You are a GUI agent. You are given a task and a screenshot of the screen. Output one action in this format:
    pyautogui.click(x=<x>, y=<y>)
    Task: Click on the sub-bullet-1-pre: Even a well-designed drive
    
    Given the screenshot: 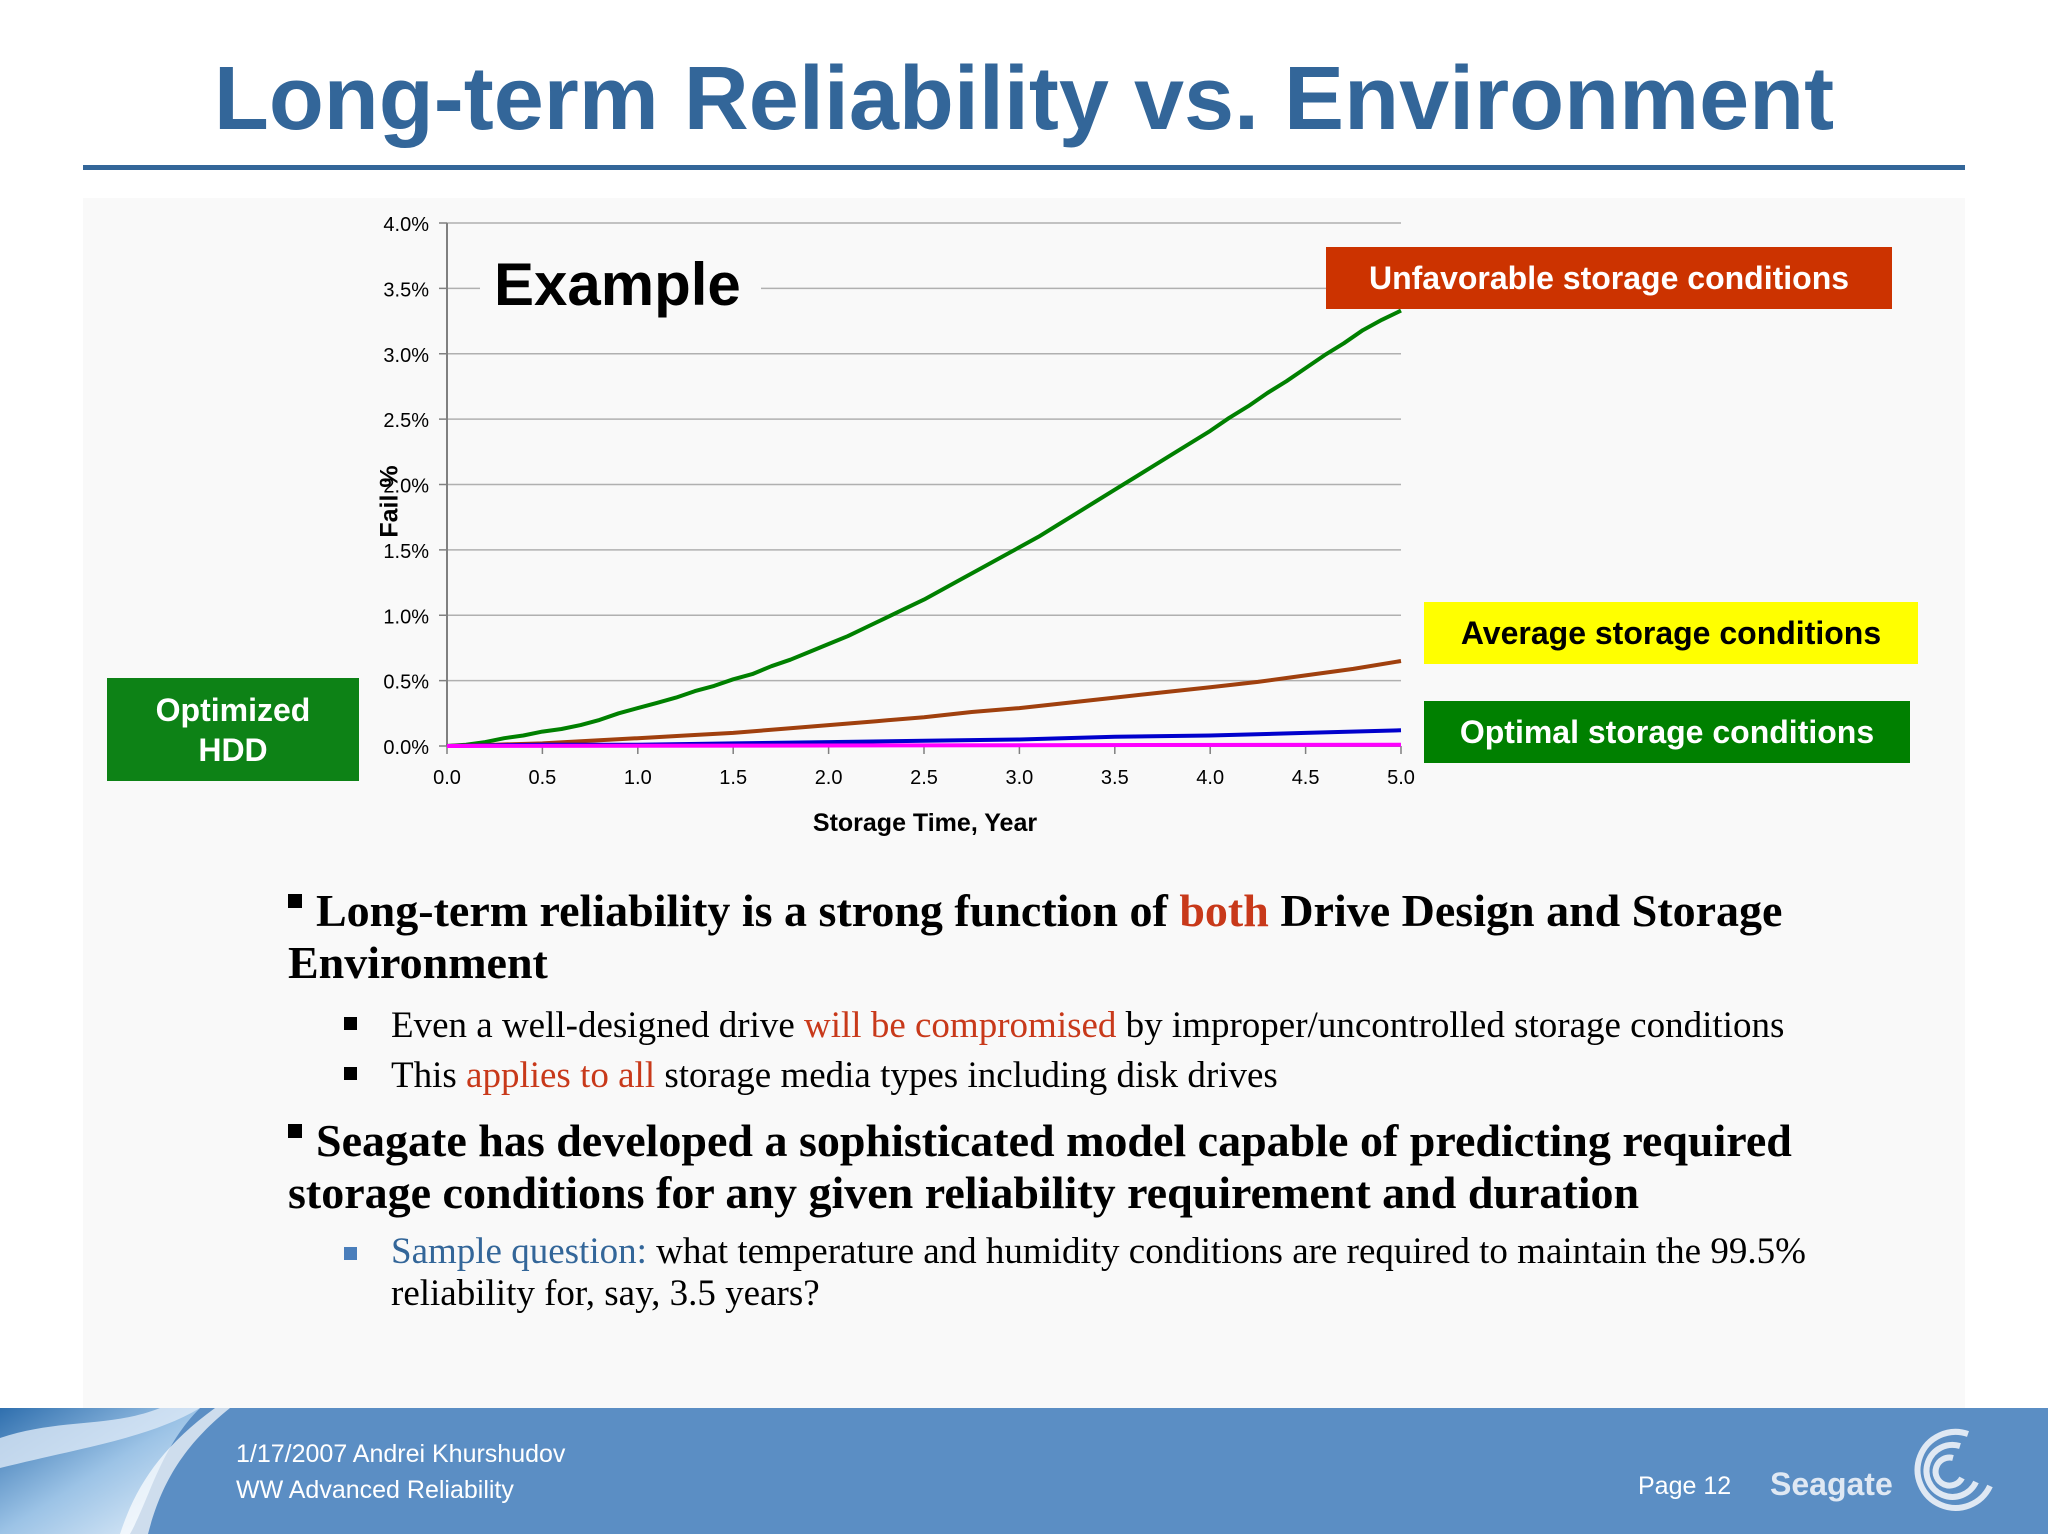 What is the action you would take?
    pyautogui.click(x=598, y=1025)
    